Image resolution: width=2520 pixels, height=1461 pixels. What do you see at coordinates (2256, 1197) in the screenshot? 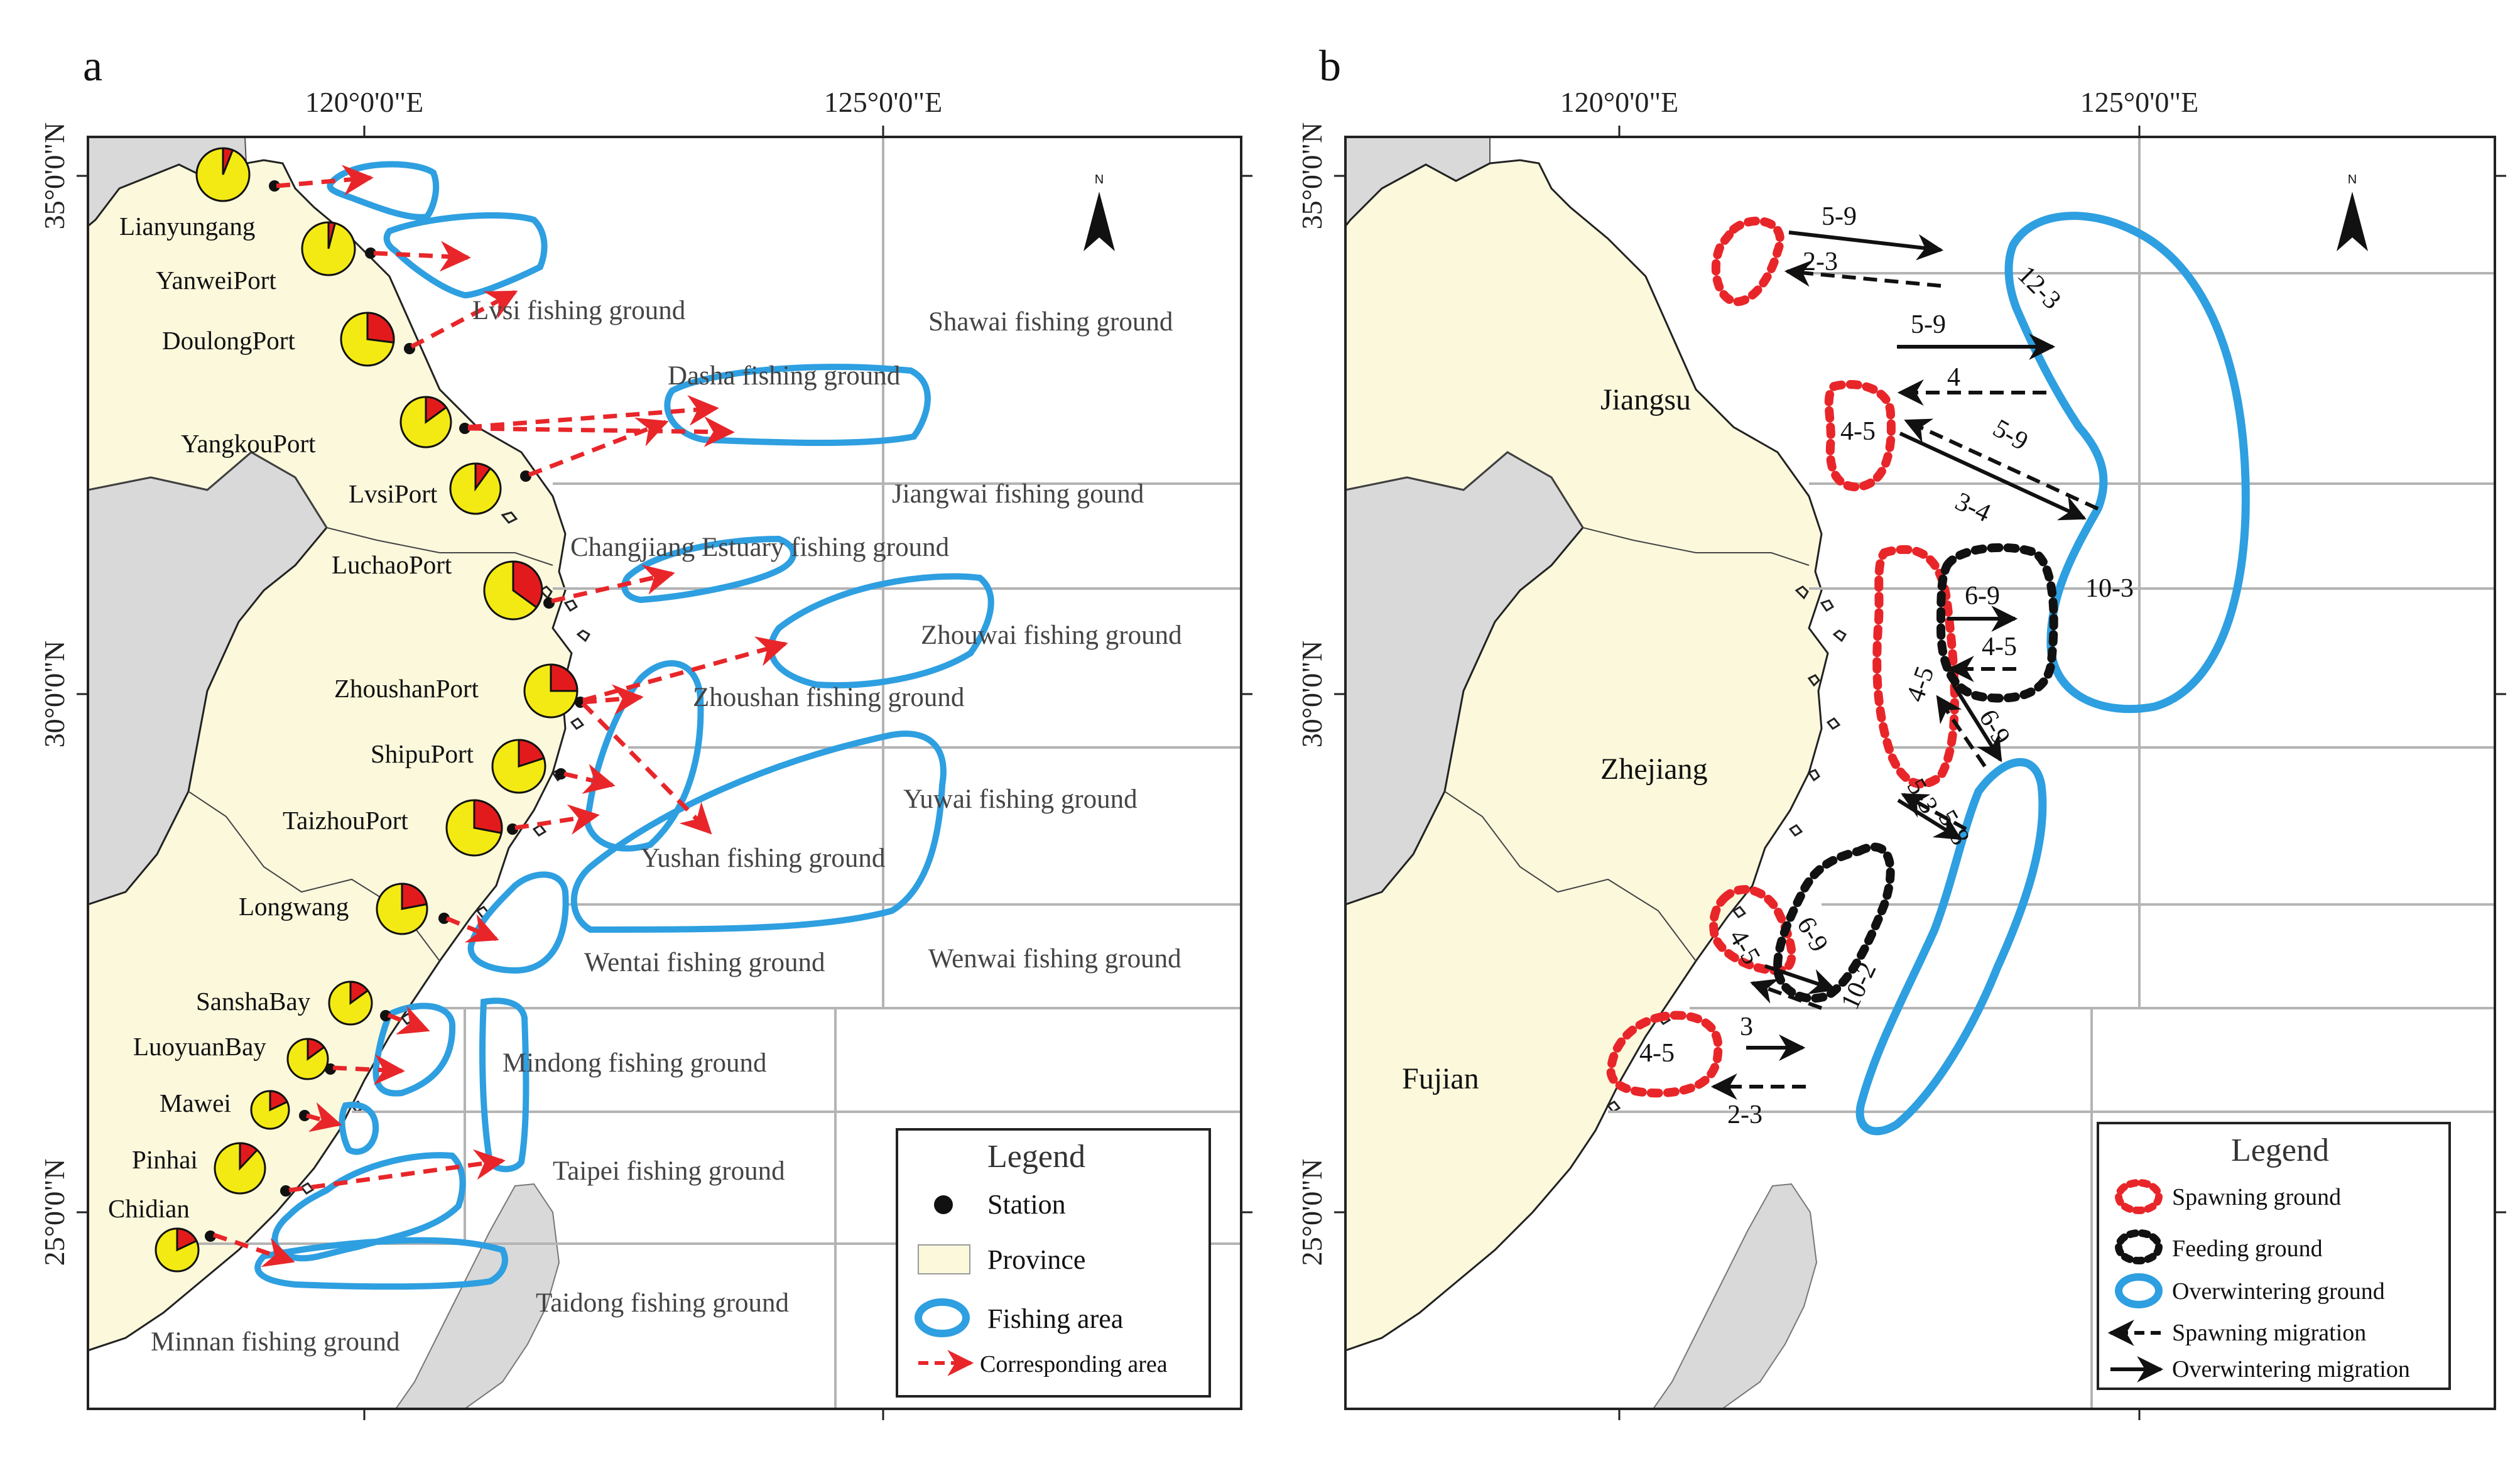
I see `legend-item: Spawning ground` at bounding box center [2256, 1197].